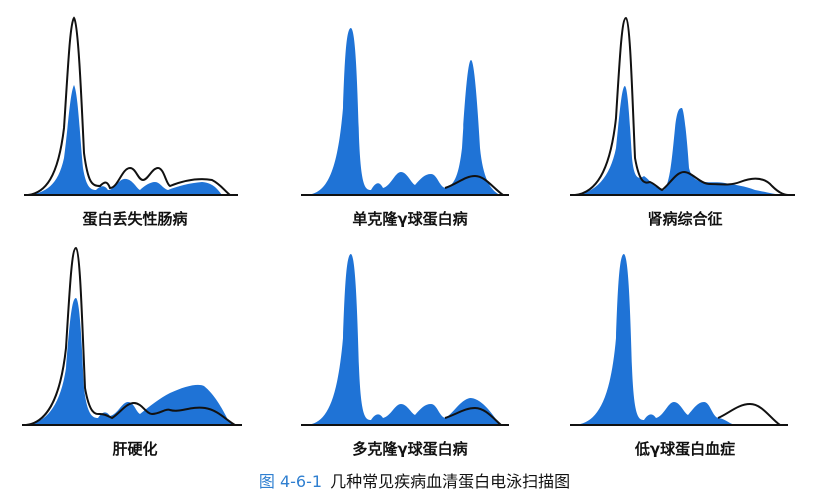 The height and width of the screenshot is (502, 829). I want to click on panel-protein-losing-enteropathy: 蛋白丢失性肠病, so click(135, 118).